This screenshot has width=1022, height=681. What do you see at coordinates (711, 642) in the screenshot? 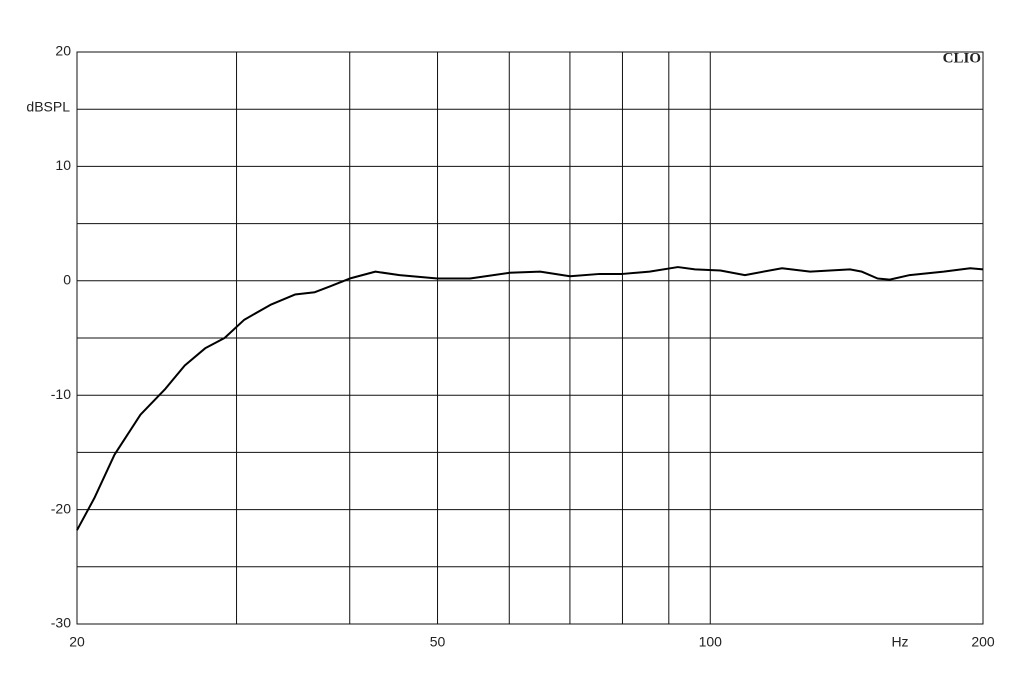
I see `x-tick-label: 100` at bounding box center [711, 642].